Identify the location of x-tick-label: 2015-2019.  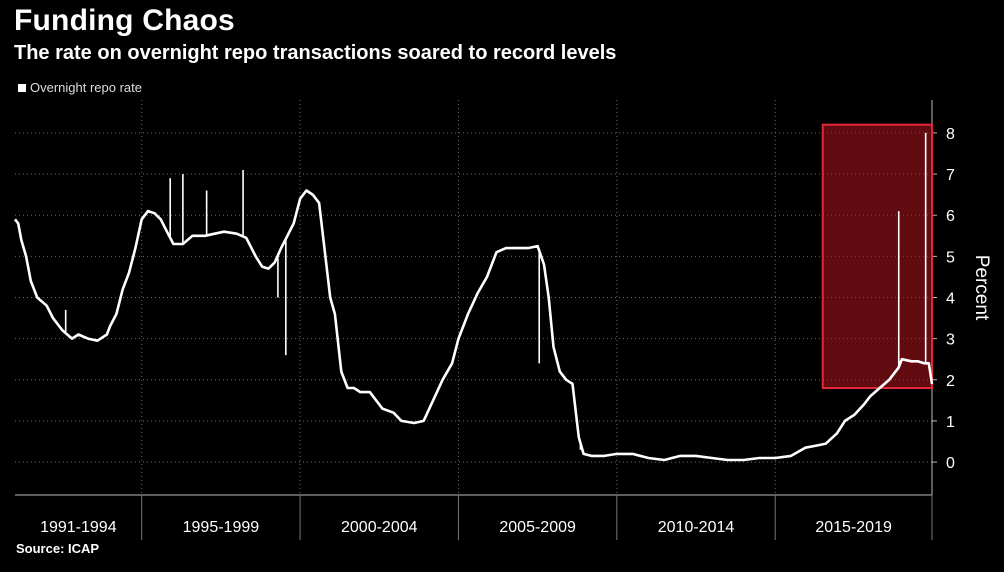
(853, 527).